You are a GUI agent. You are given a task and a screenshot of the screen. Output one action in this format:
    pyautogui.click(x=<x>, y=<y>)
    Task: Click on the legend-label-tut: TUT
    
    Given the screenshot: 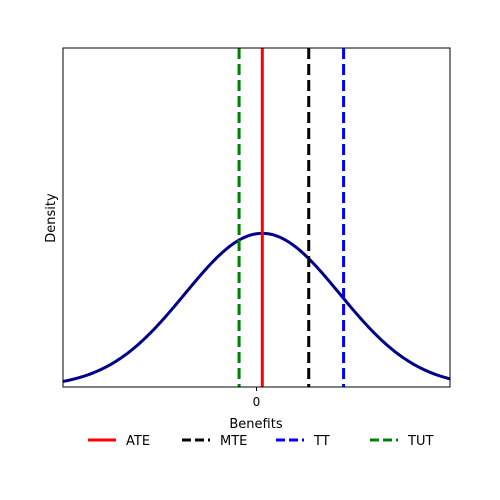 What is the action you would take?
    pyautogui.click(x=420, y=441)
    